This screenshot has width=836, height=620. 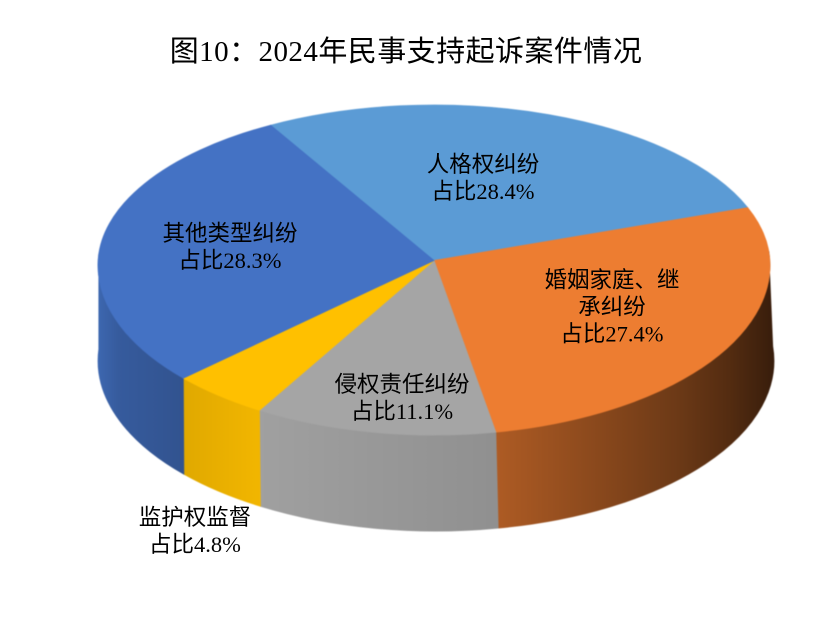 What do you see at coordinates (483, 164) in the screenshot?
I see `slice-name: 人格权纠纷` at bounding box center [483, 164].